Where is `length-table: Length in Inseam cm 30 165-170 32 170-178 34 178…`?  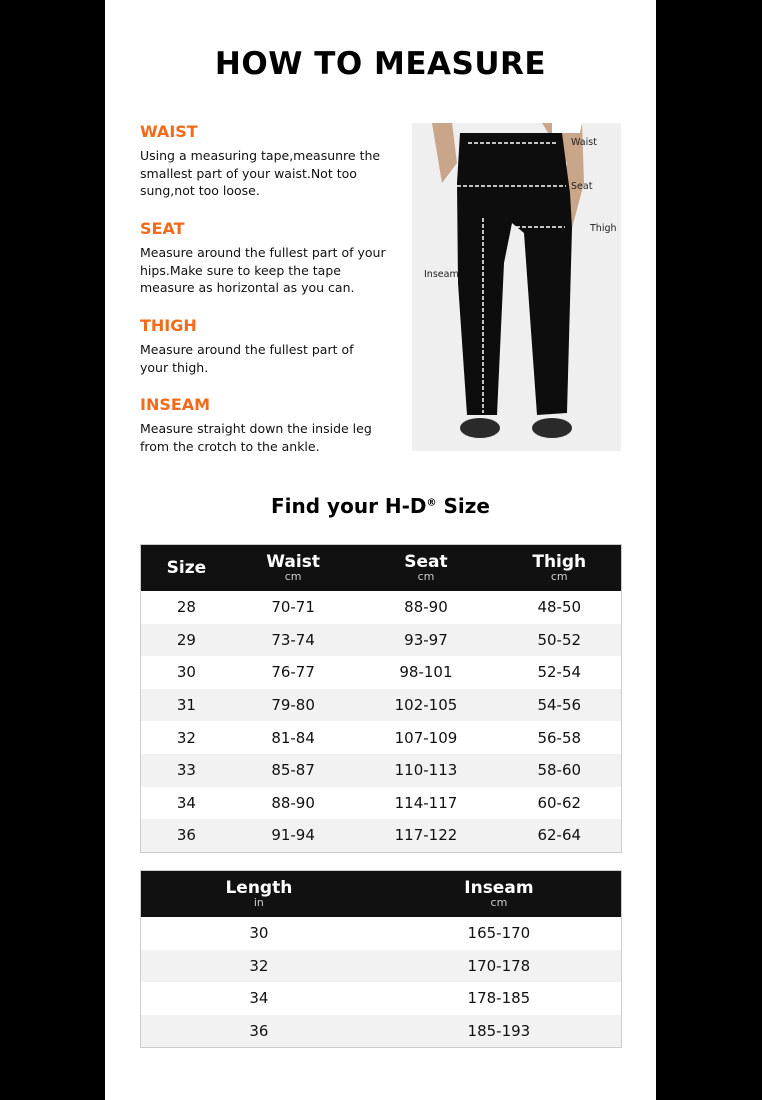 length-table: Length in Inseam cm 30 165-170 32 170-178 34 178… is located at coordinates (381, 959).